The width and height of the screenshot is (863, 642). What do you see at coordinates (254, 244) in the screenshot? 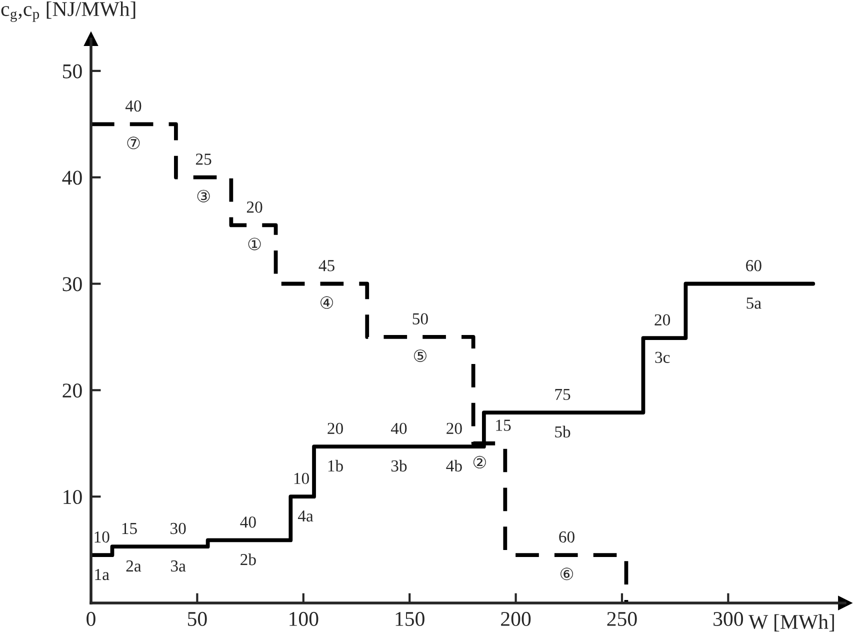
I see `annotation: ①` at bounding box center [254, 244].